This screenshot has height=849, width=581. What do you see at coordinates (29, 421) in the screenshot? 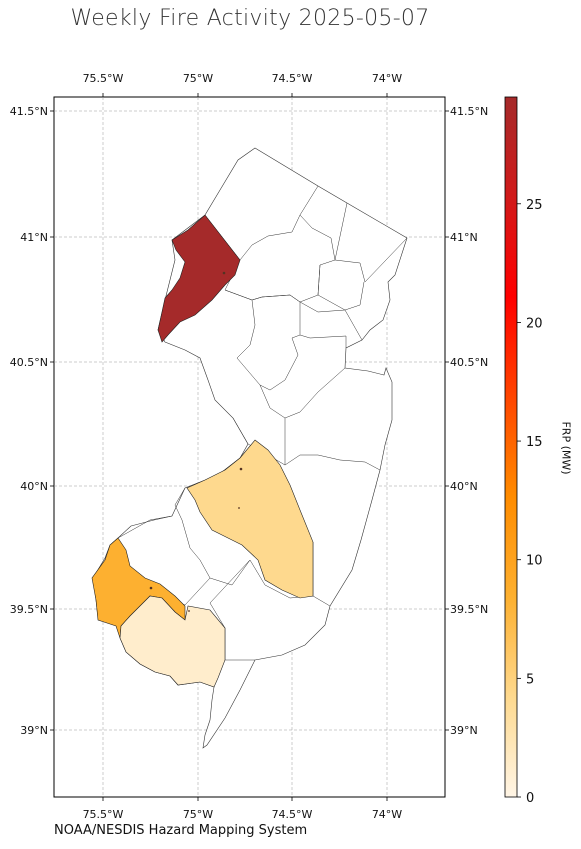
I see `lat-labels-left: 41.5°N 41°N 40.5°N 40°N 39.5°N 39°N` at bounding box center [29, 421].